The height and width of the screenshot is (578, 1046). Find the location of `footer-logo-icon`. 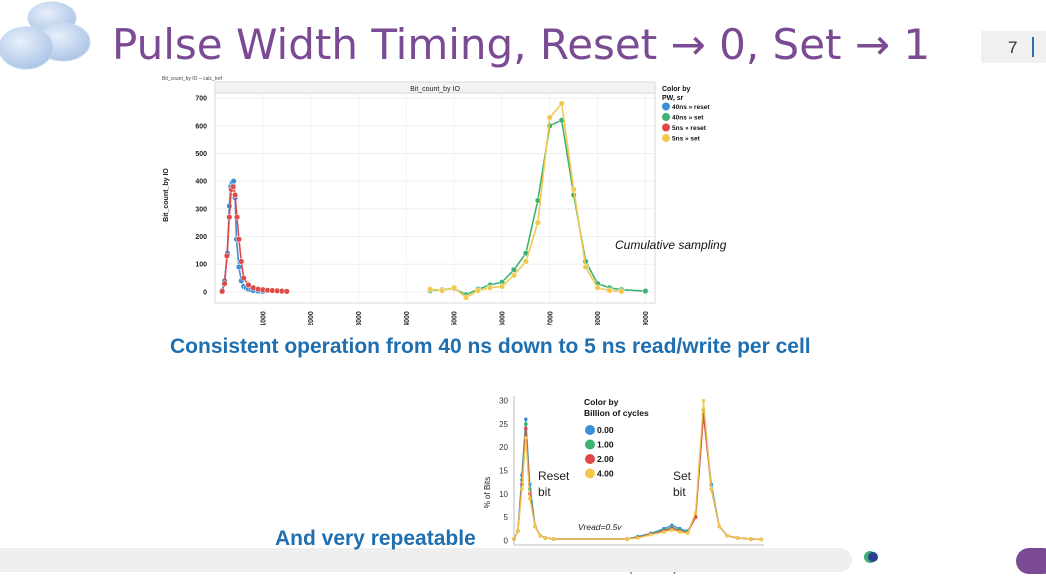

footer-logo-icon is located at coordinates (871, 557).